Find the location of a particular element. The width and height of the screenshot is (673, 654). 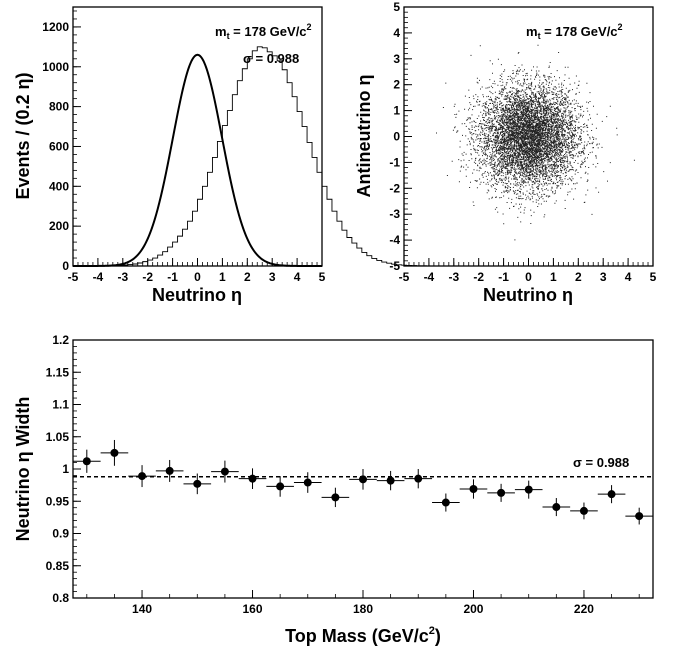

x-label-close: ) is located at coordinates (438, 636).